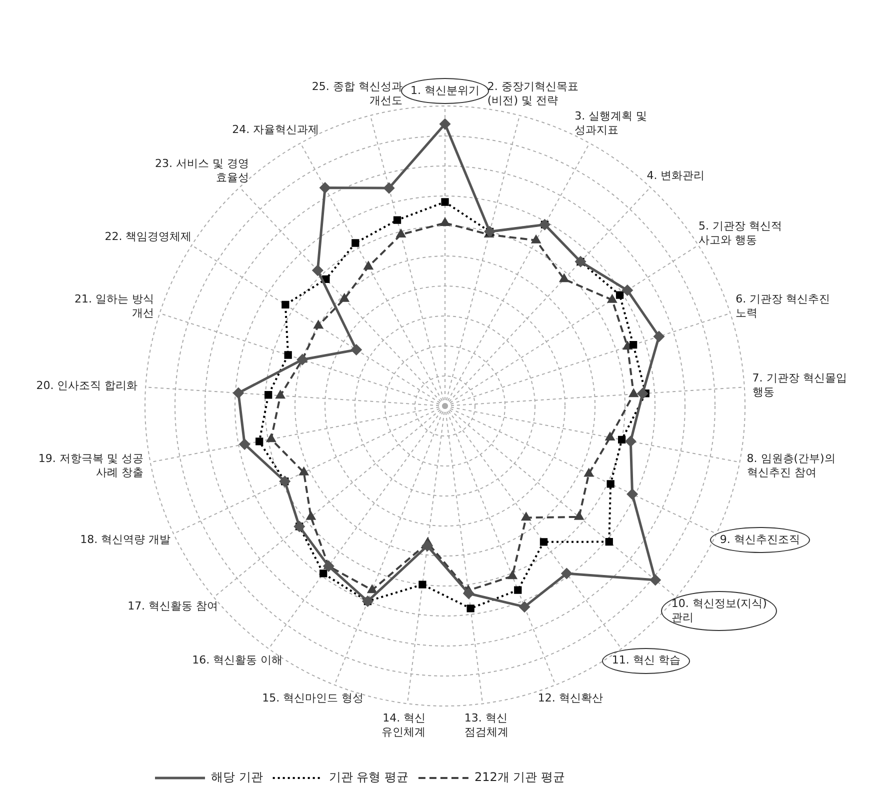 Image resolution: width=891 pixels, height=802 pixels. I want to click on spoke-label: 24. 자율혁신과제, so click(276, 129).